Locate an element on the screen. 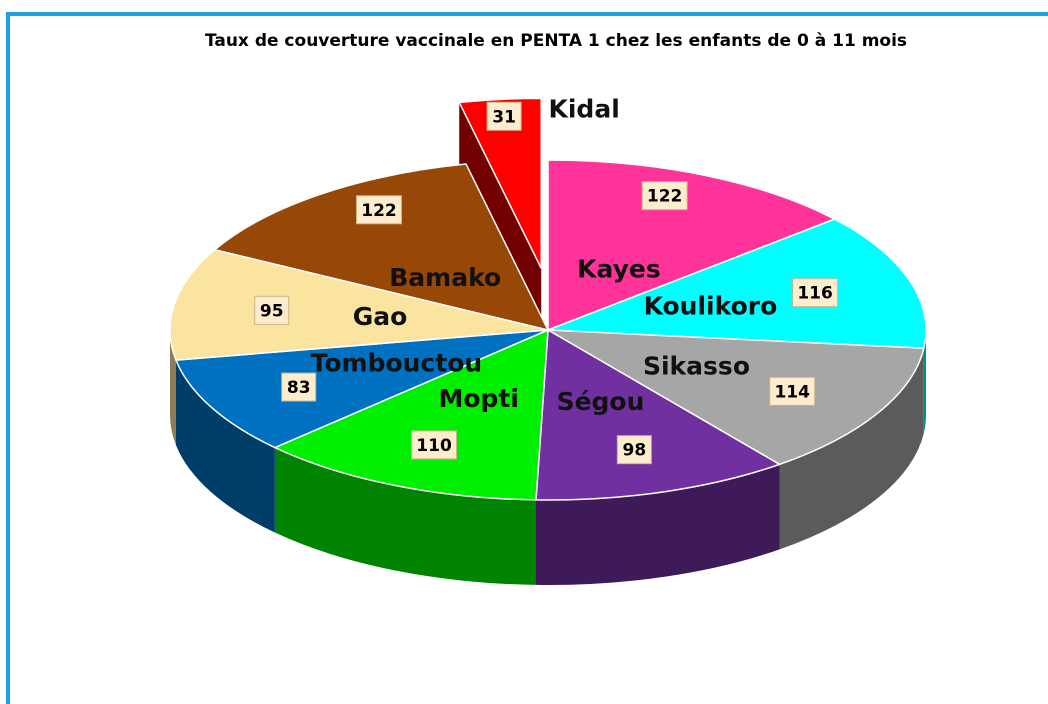 This screenshot has height=704, width=1048. value-label: 114 is located at coordinates (792, 392).